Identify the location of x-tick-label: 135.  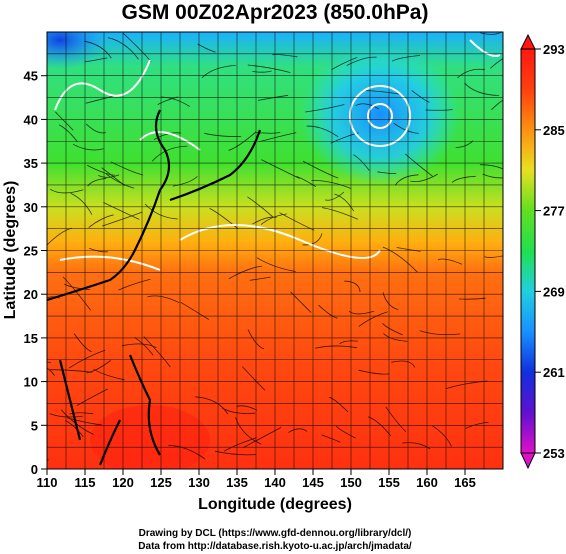
(237, 482).